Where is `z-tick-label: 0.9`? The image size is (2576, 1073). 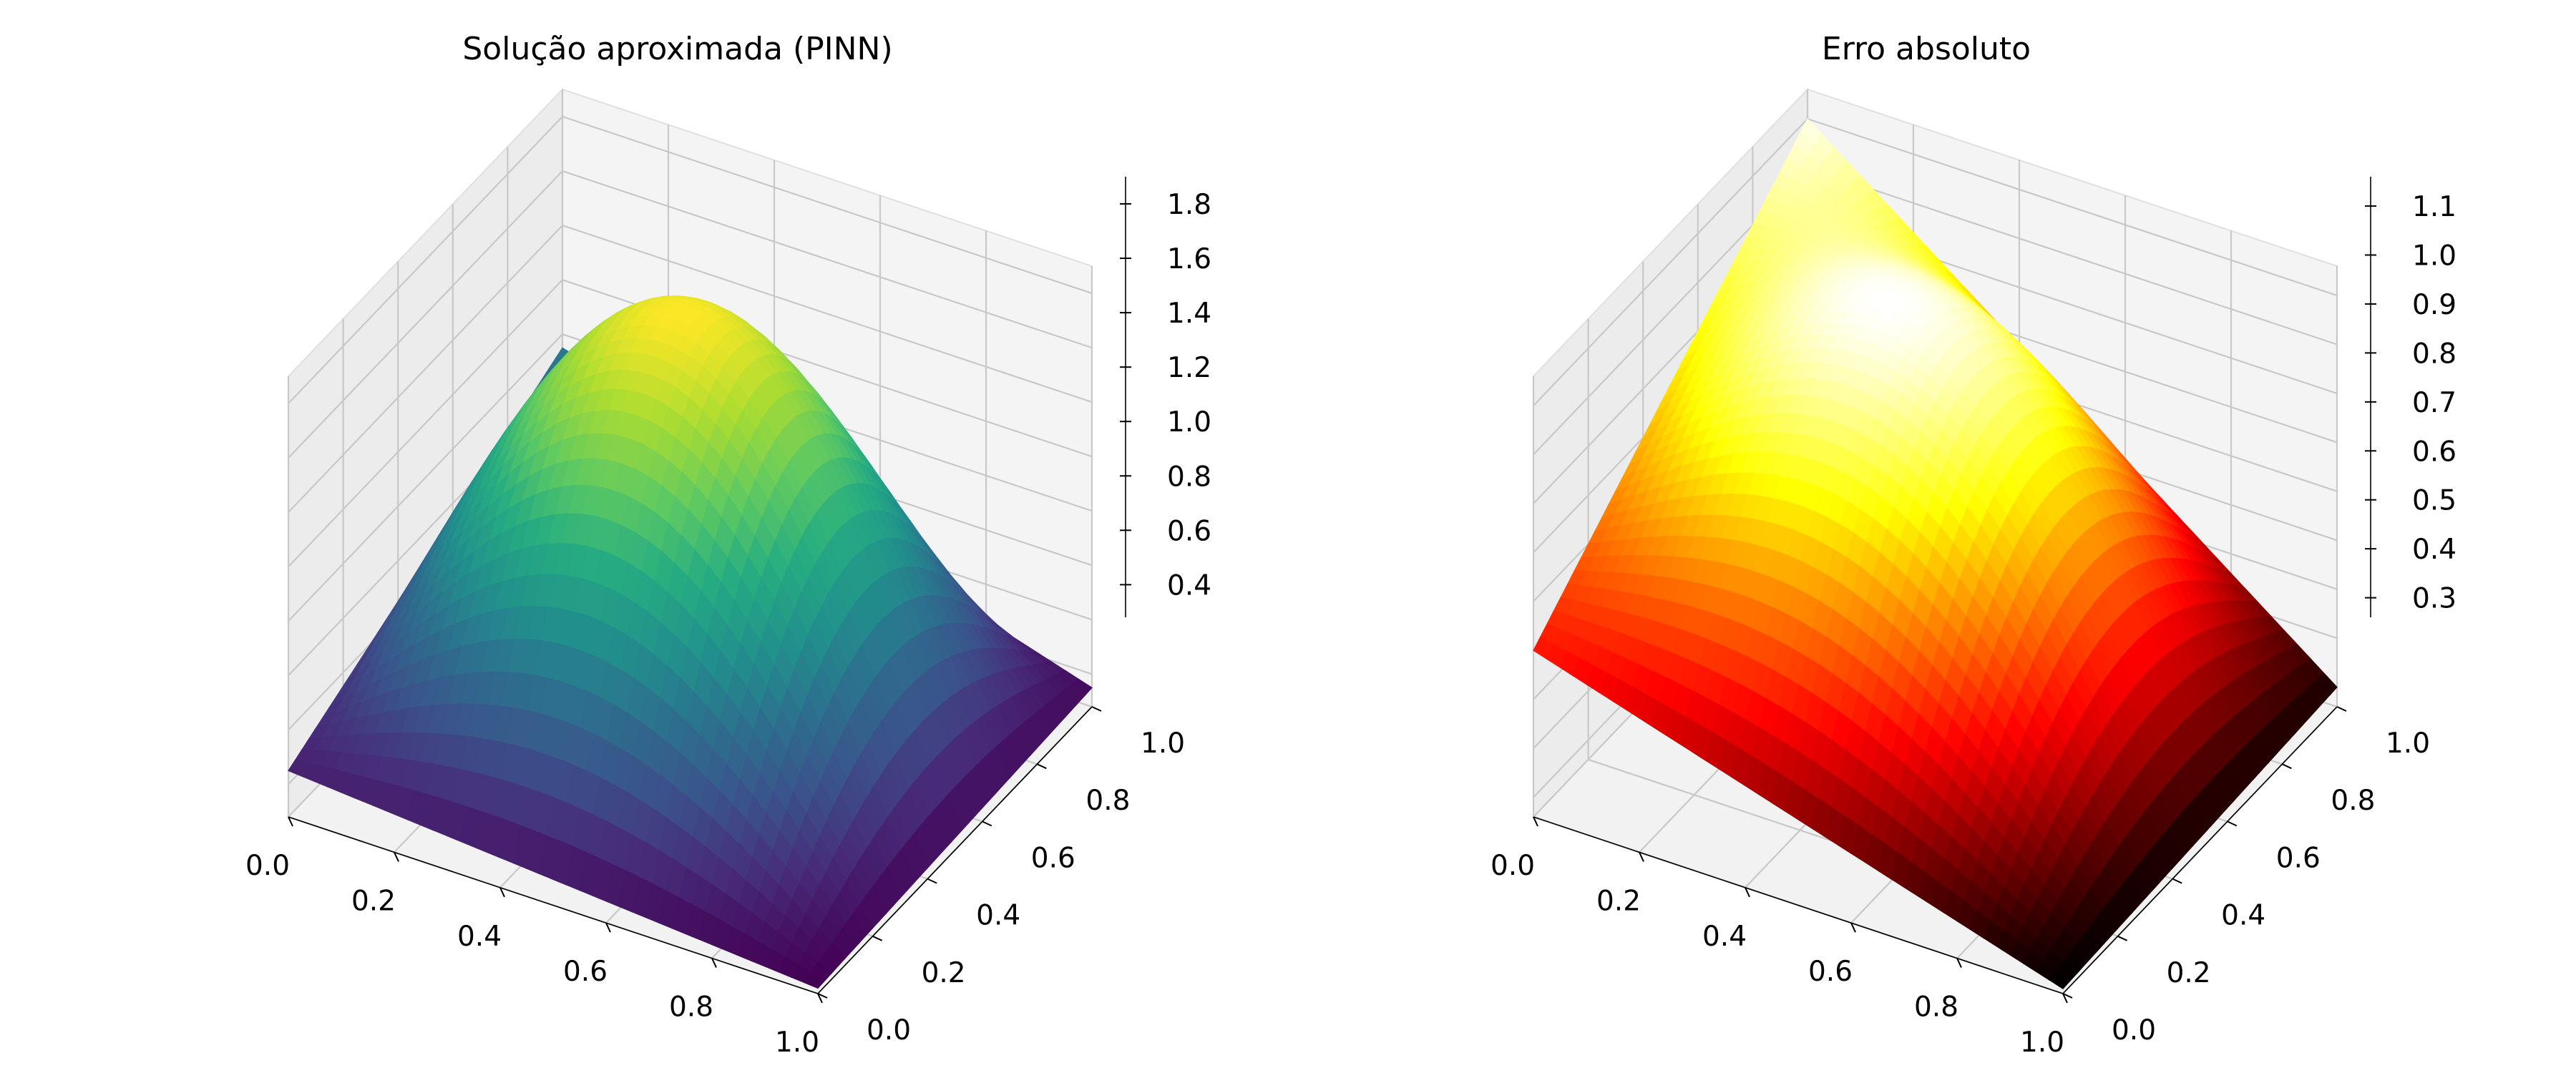
z-tick-label: 0.9 is located at coordinates (2434, 305).